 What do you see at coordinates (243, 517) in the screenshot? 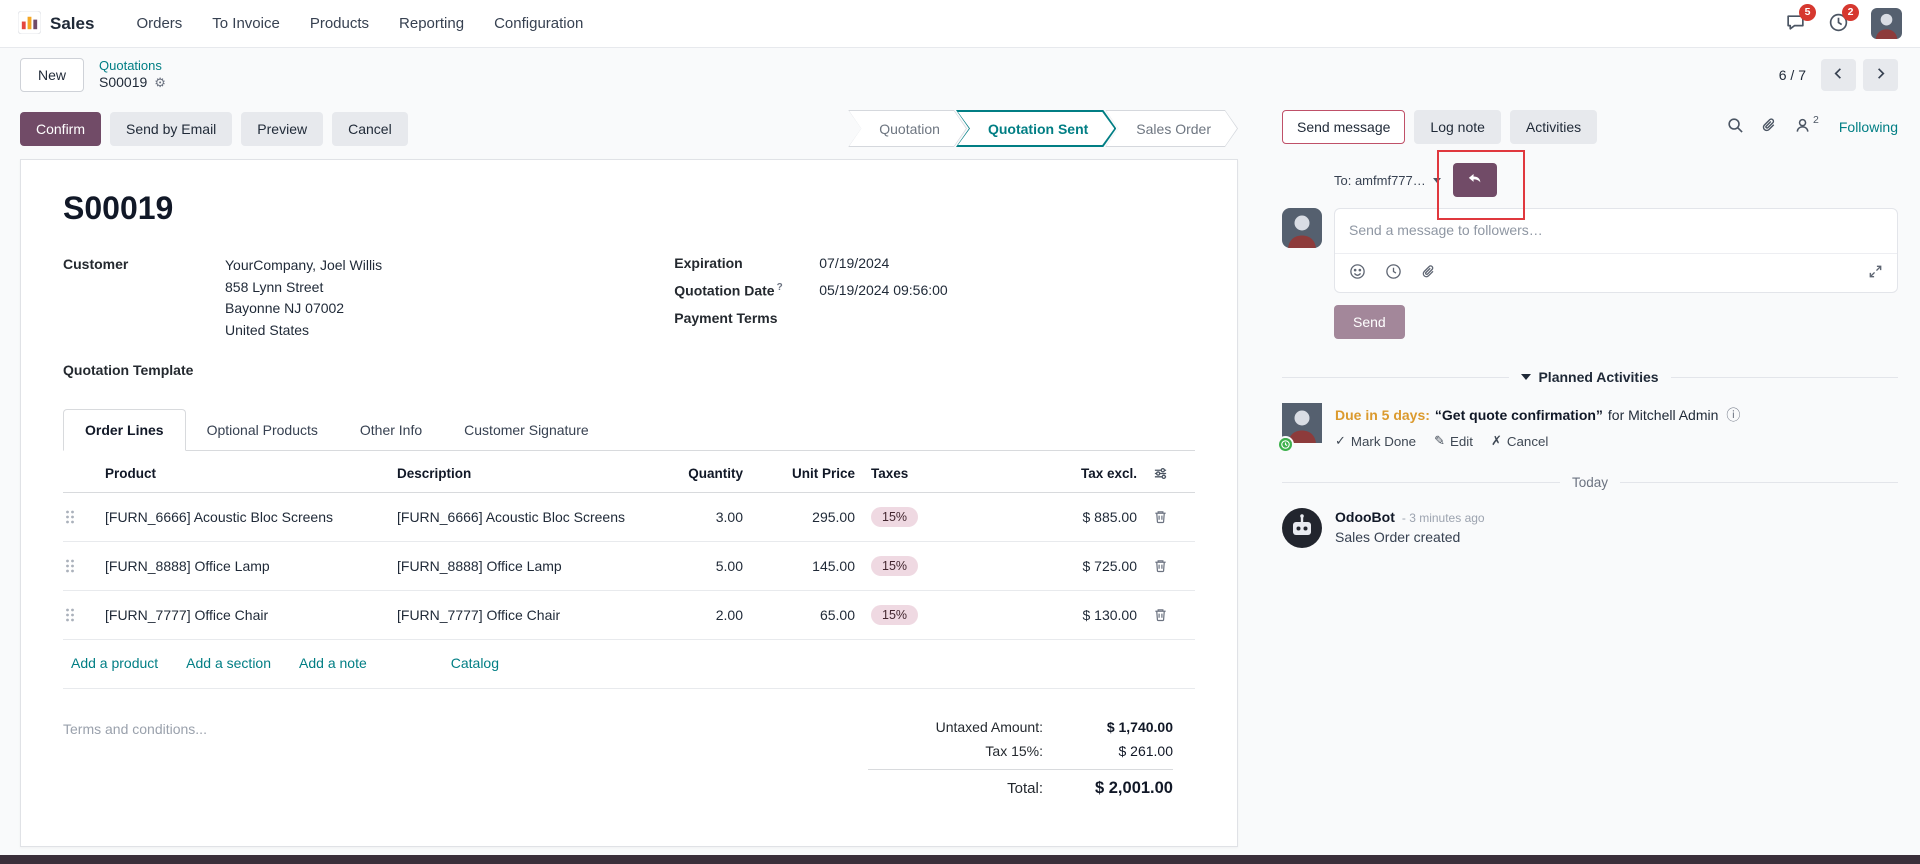
I see `product-cell: [FURN_6666] Acoustic Bloc Screens` at bounding box center [243, 517].